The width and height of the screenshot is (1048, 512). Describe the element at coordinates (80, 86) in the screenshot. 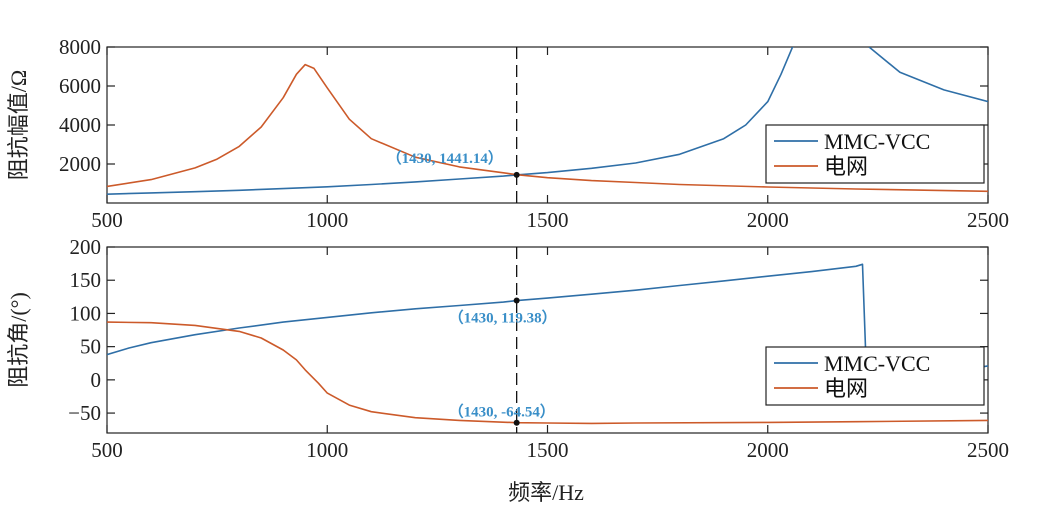

I see `y-tick-label: 6000` at that location.